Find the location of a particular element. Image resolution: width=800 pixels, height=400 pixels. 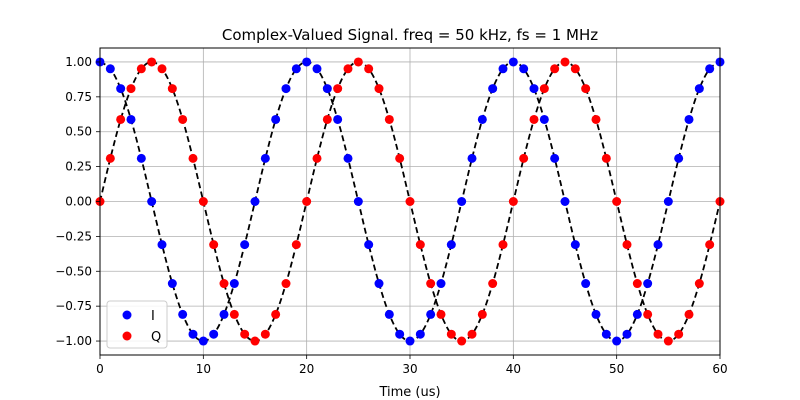

y-tick-label: 0.75 is located at coordinates (78, 97).